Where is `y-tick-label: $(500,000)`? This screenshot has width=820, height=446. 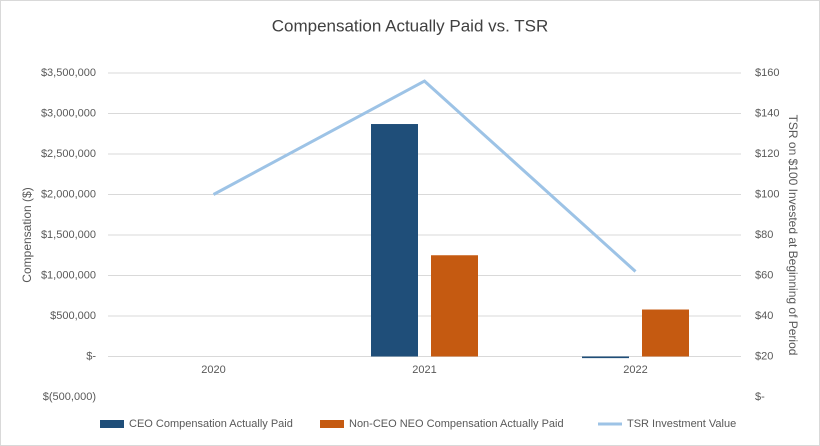 y-tick-label: $(500,000) is located at coordinates (69, 397).